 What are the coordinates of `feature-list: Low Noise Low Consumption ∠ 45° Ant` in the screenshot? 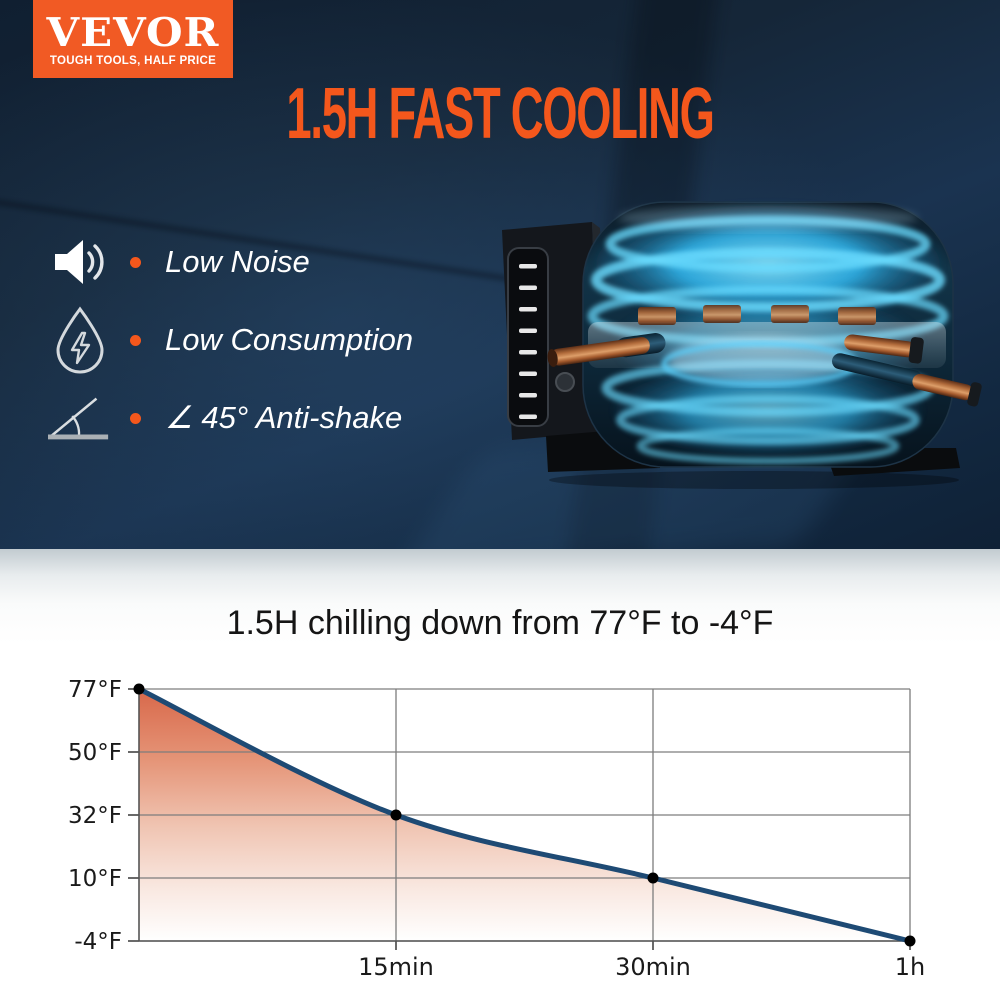 It's located at (230, 348).